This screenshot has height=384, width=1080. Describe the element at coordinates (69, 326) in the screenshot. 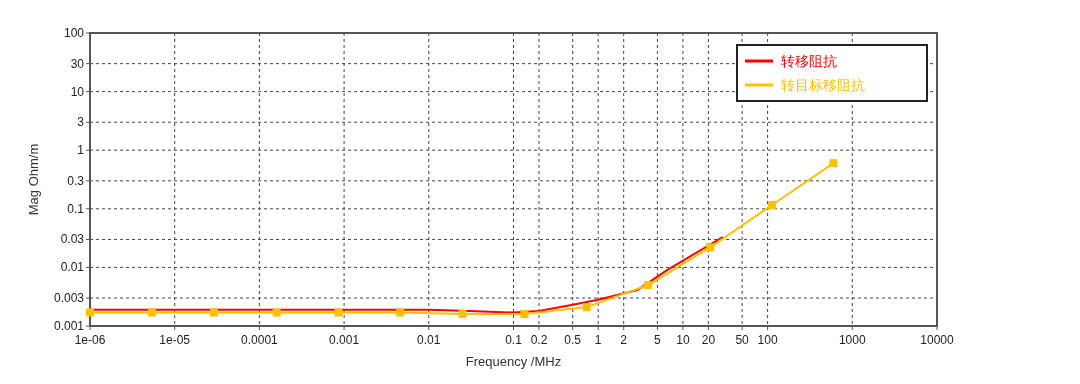

I see `y-tick-label: 0.001` at that location.